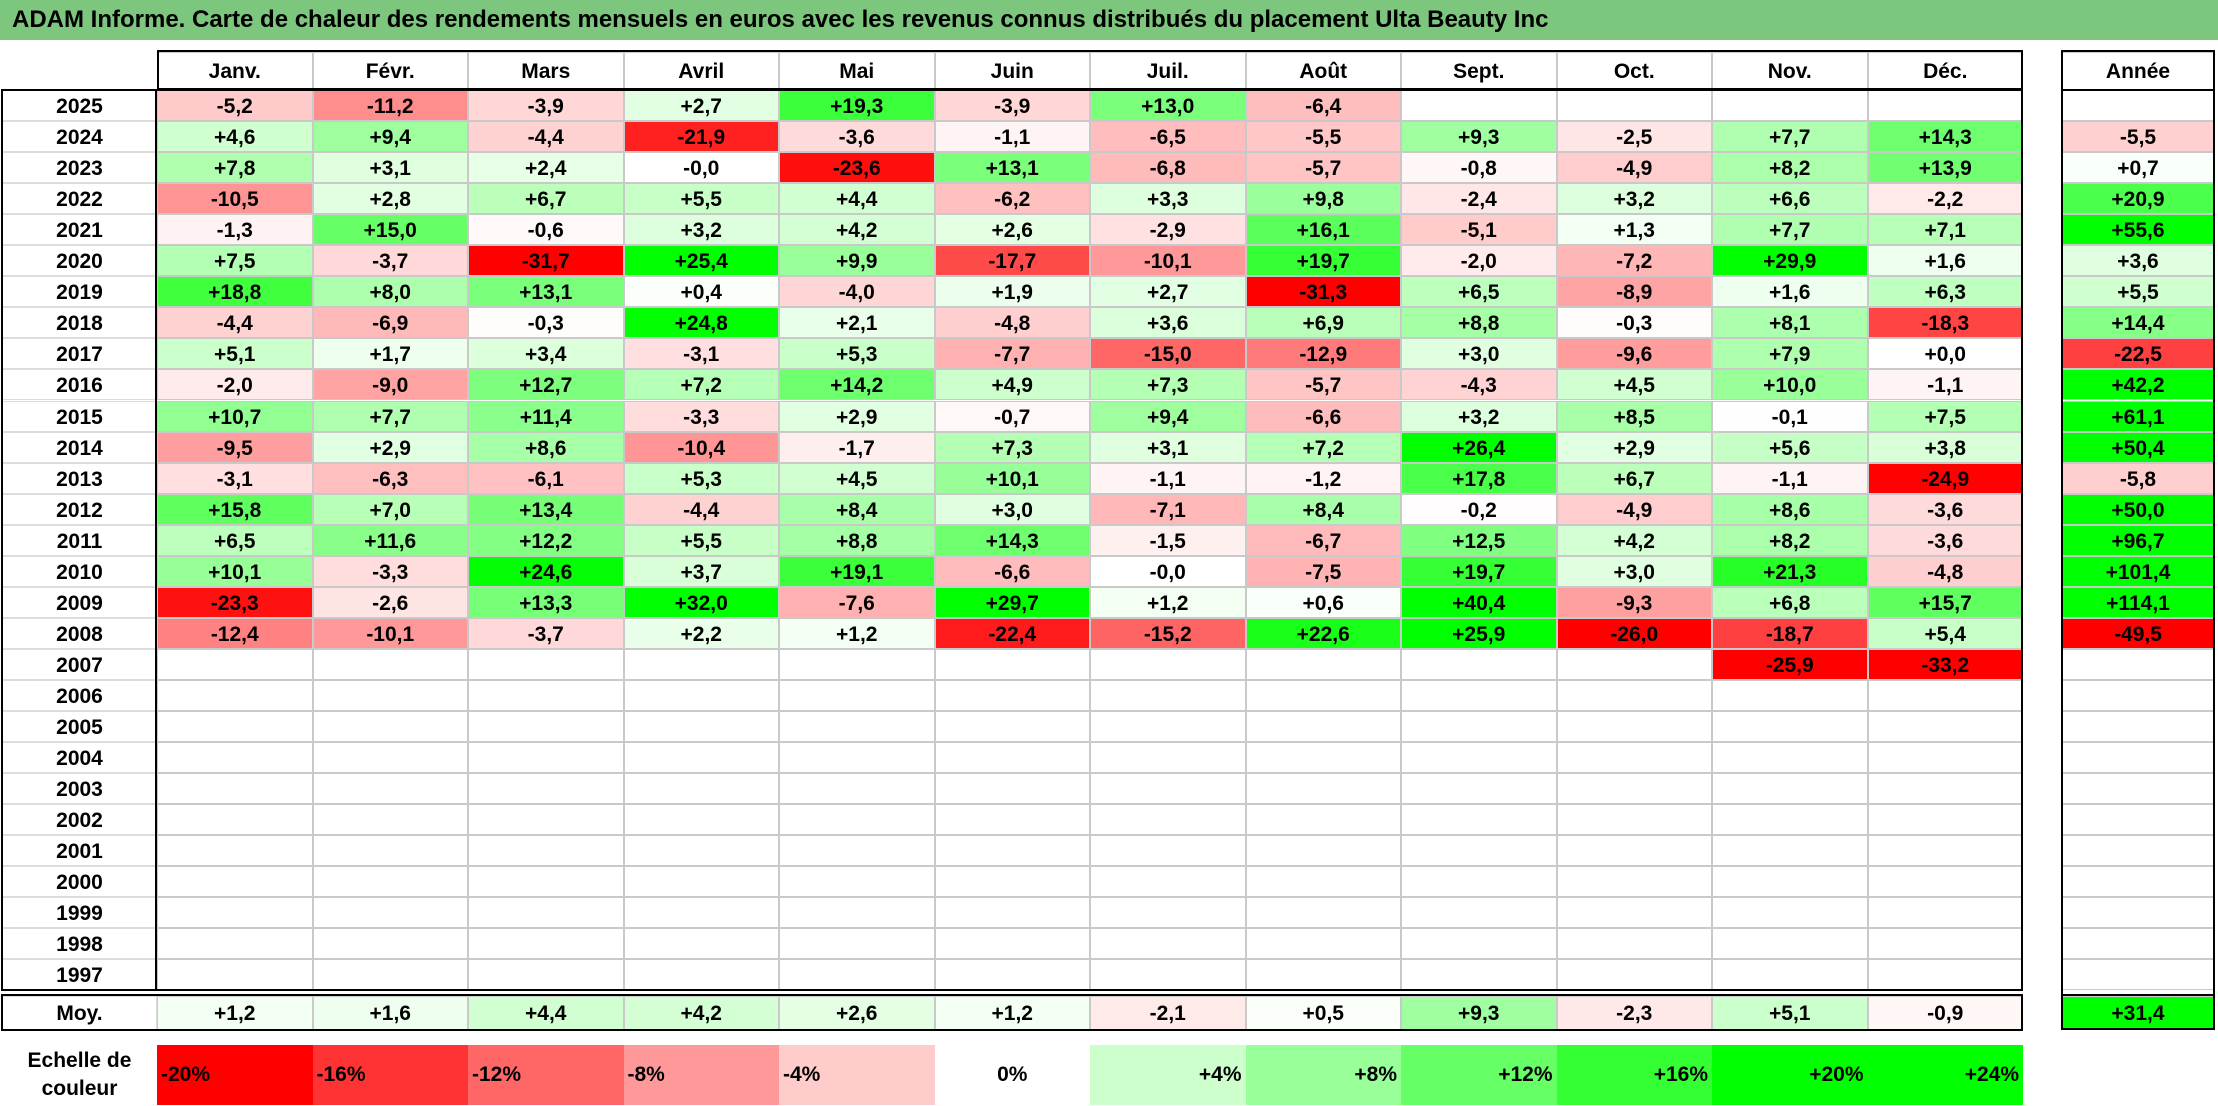 Image resolution: width=2218 pixels, height=1106 pixels. I want to click on year-label: 2010, so click(79, 571).